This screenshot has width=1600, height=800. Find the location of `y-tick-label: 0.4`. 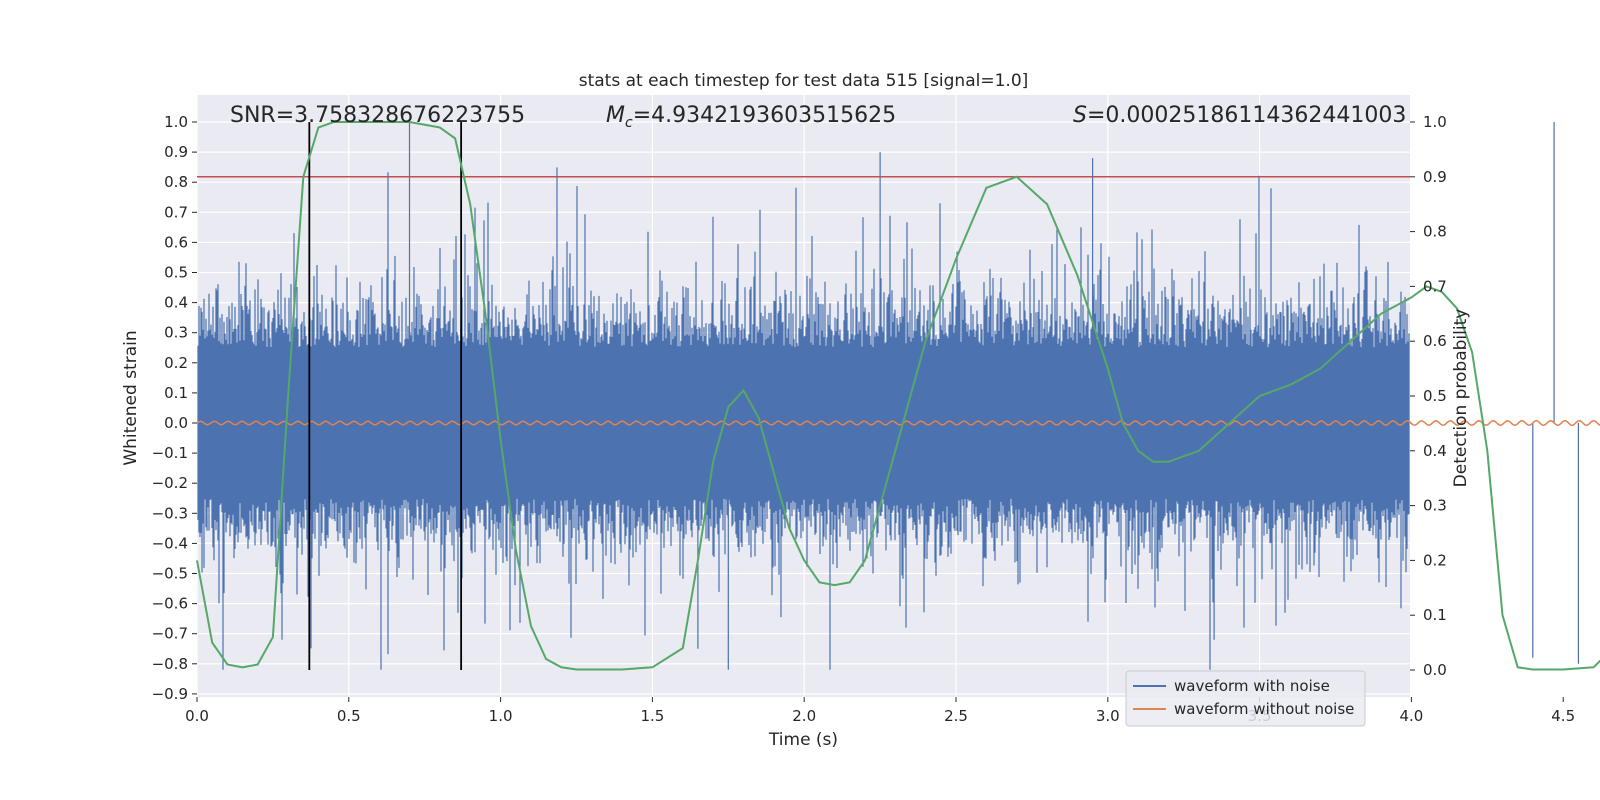

y-tick-label: 0.4 is located at coordinates (176, 303).